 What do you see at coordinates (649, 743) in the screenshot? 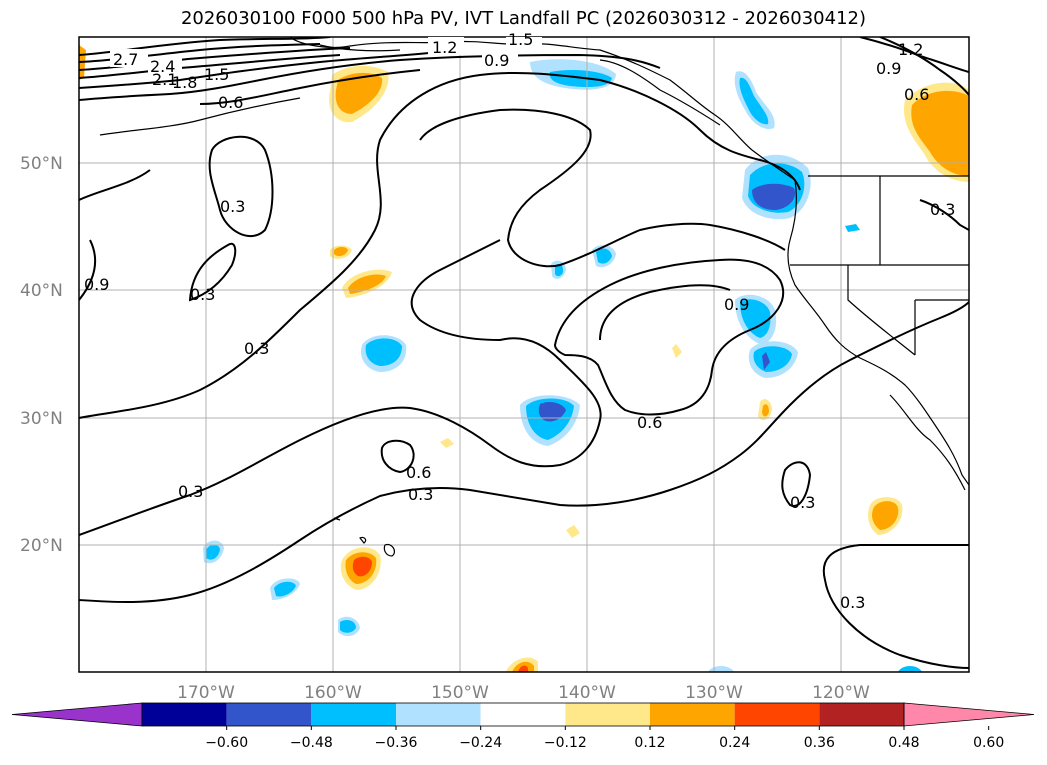
I see `colorbar-tick-label: 0.12` at bounding box center [649, 743].